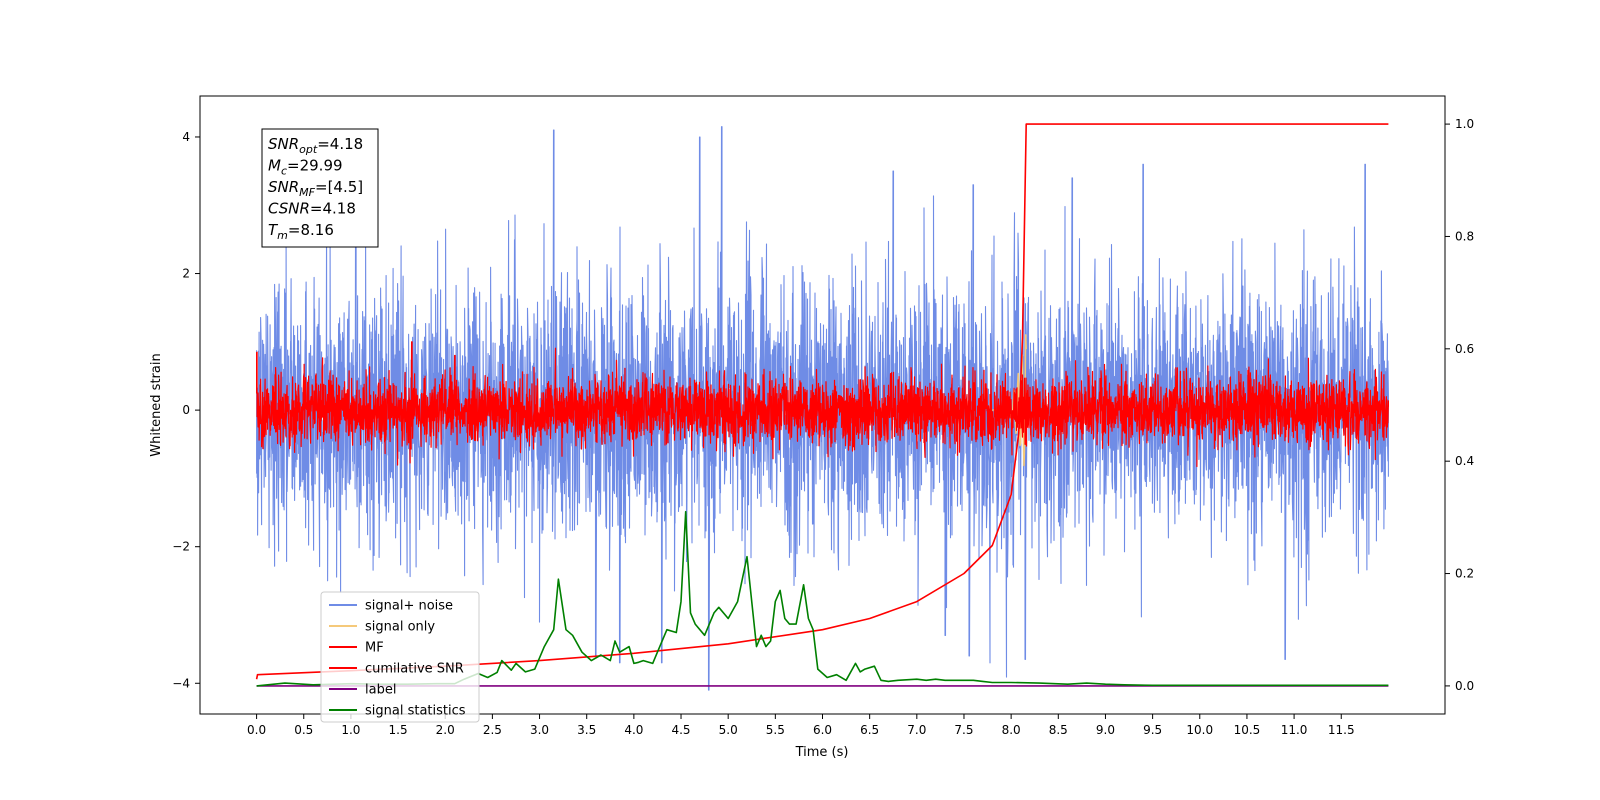  I want to click on y-axis-label: Whitened strain, so click(156, 404).